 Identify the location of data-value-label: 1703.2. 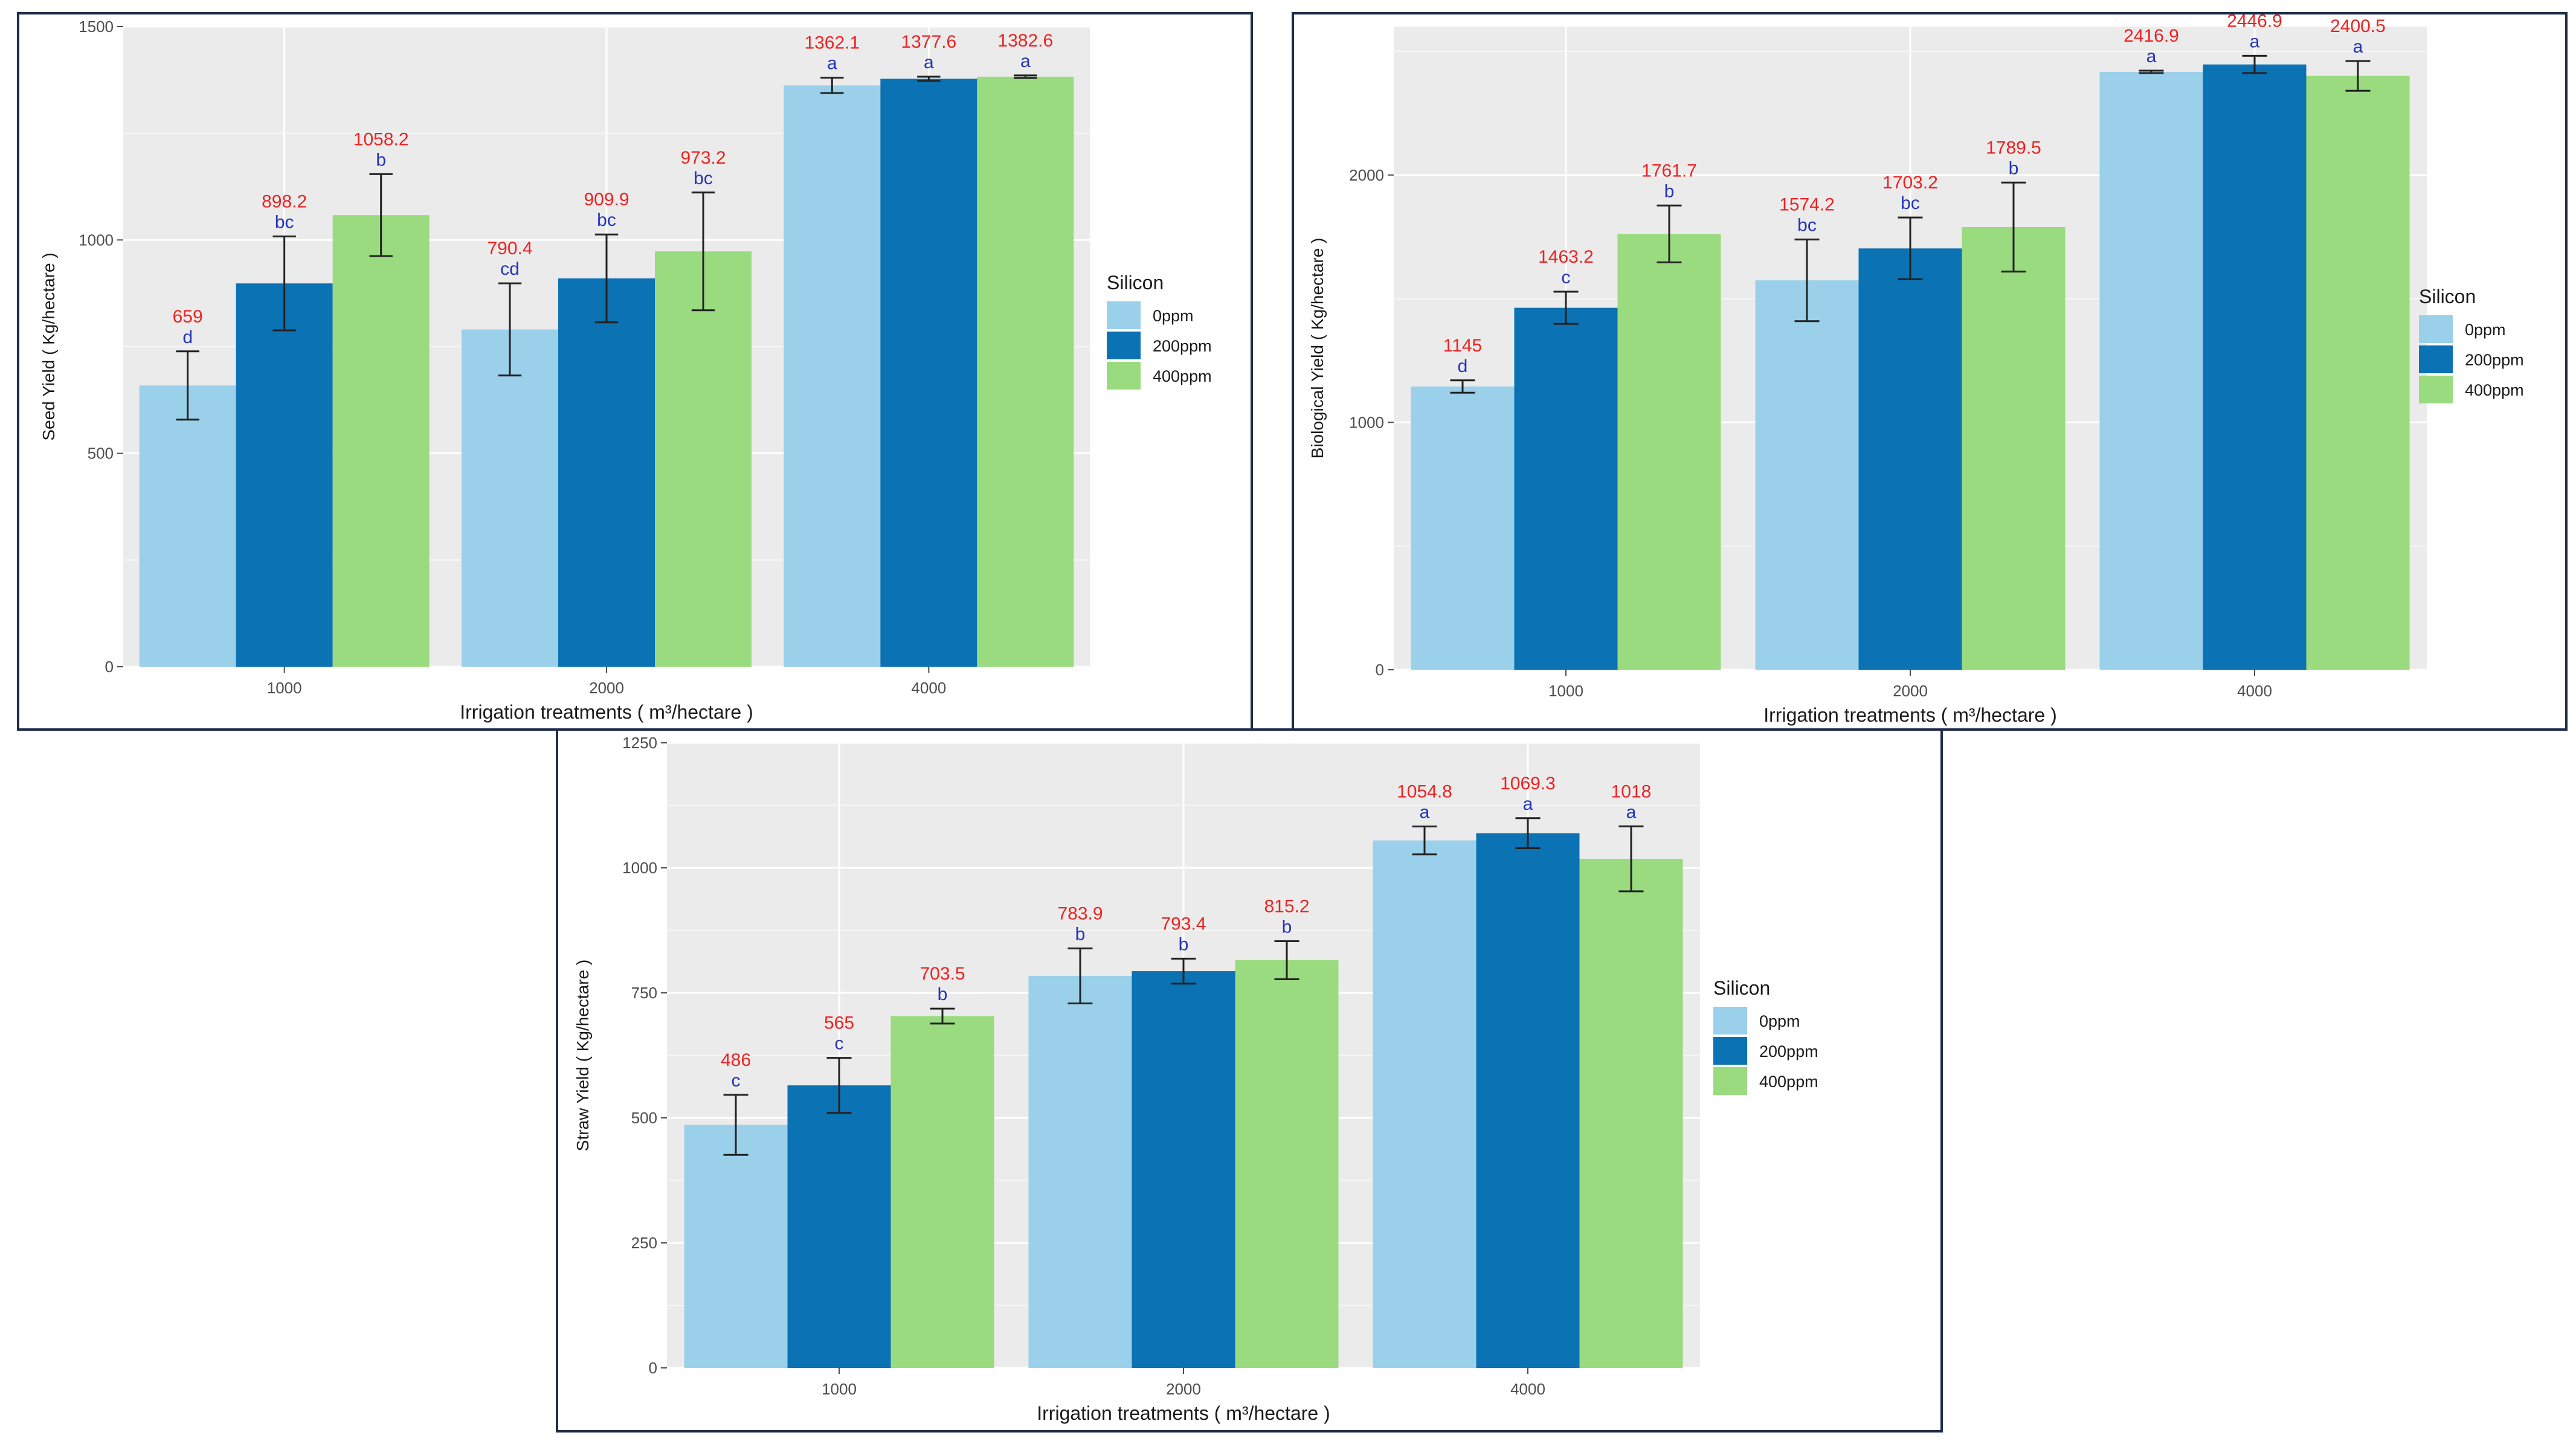
(1910, 183).